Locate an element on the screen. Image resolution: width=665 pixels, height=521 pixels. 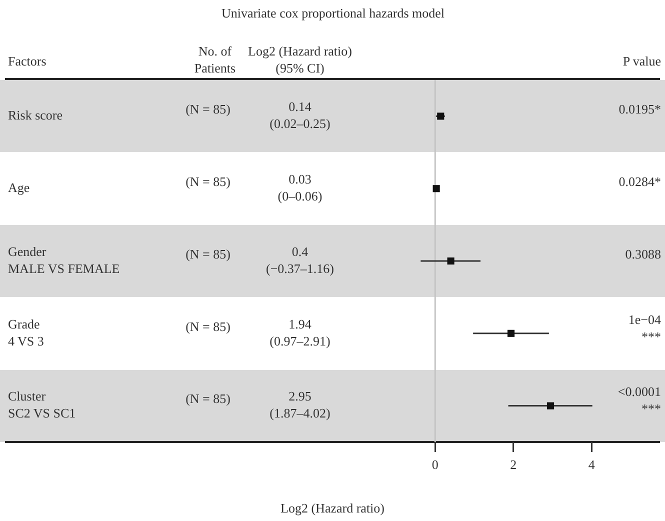
annotation: <0.0001 *** is located at coordinates (639, 400).